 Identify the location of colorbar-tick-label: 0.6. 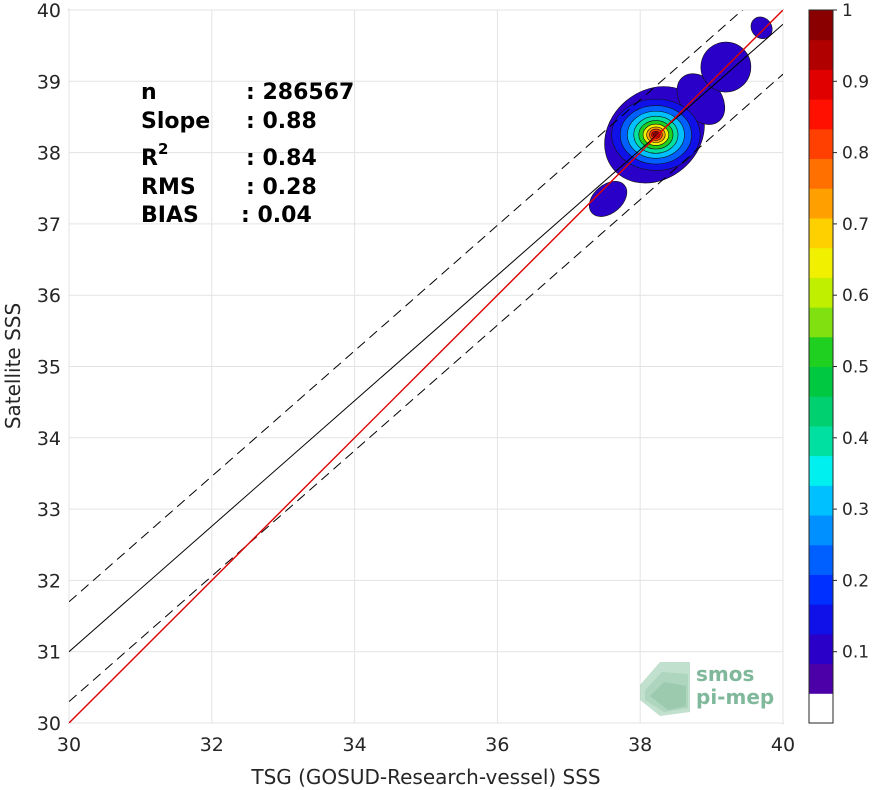
(855, 296).